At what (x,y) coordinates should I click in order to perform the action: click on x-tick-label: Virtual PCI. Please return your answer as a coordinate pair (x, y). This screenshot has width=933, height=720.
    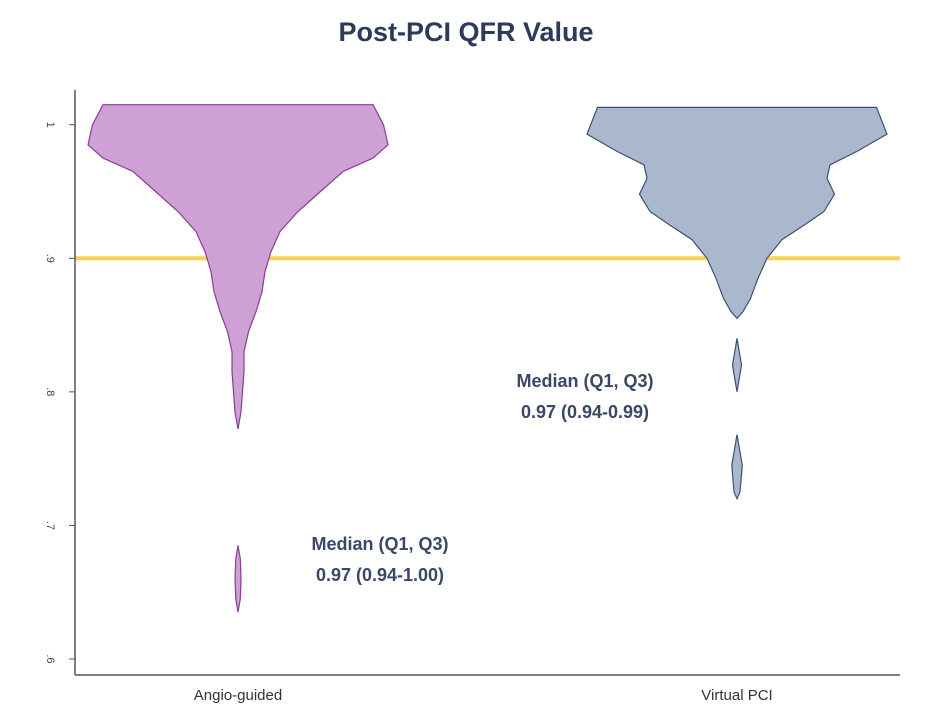
    Looking at the image, I should click on (736, 695).